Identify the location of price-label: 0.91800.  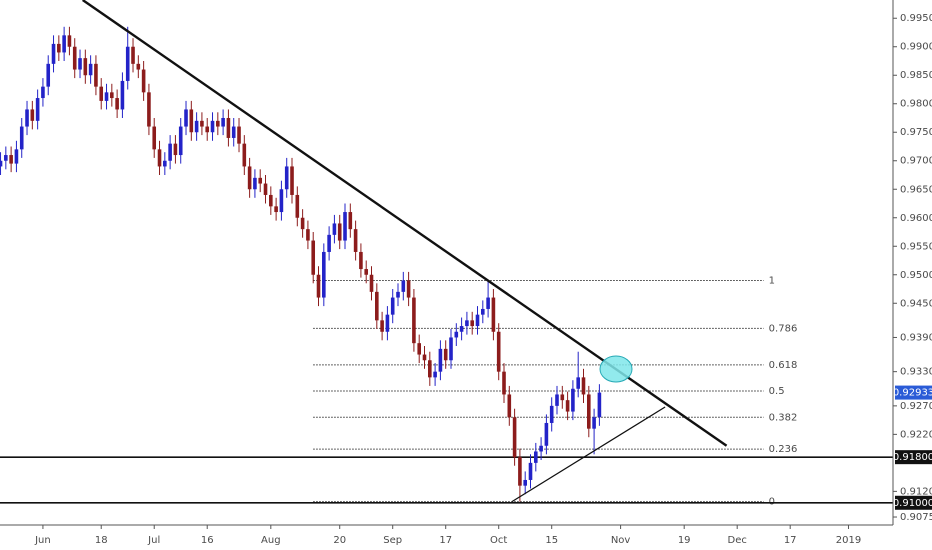
(912, 457).